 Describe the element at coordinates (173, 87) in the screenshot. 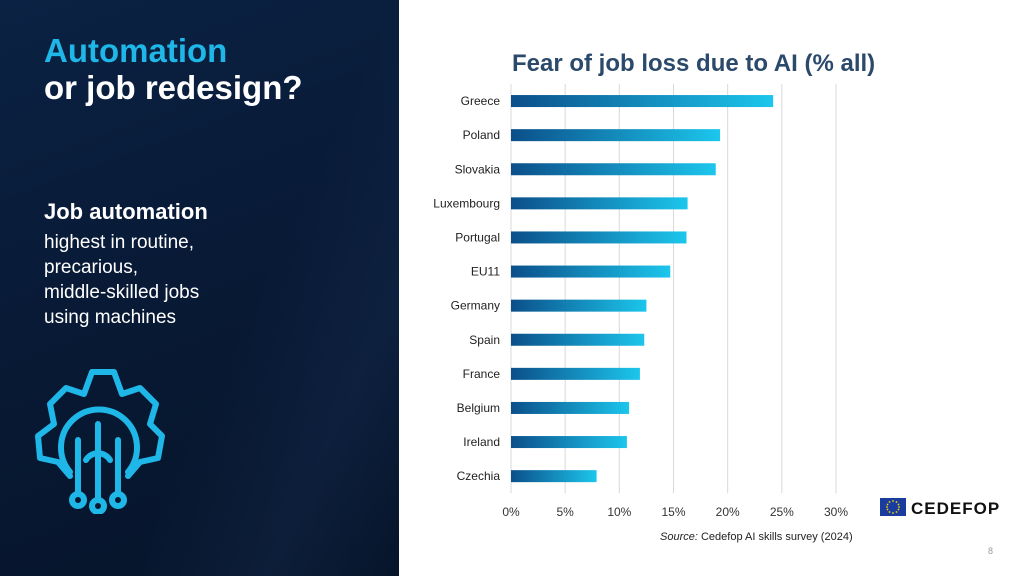

I see `title-line2: or job redesign?` at that location.